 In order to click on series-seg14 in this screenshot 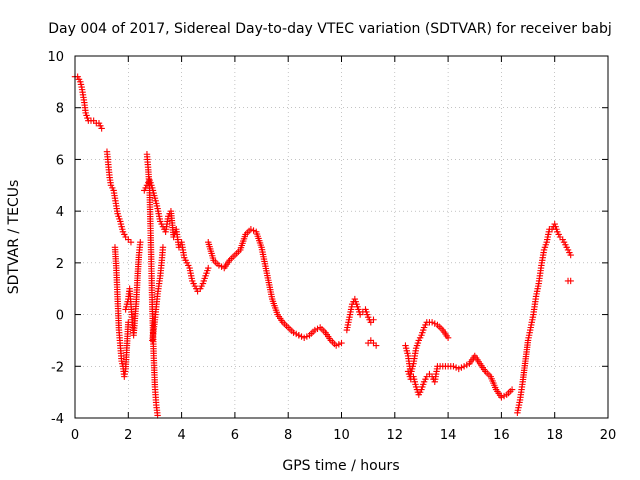, I will do `click(544, 318)`.